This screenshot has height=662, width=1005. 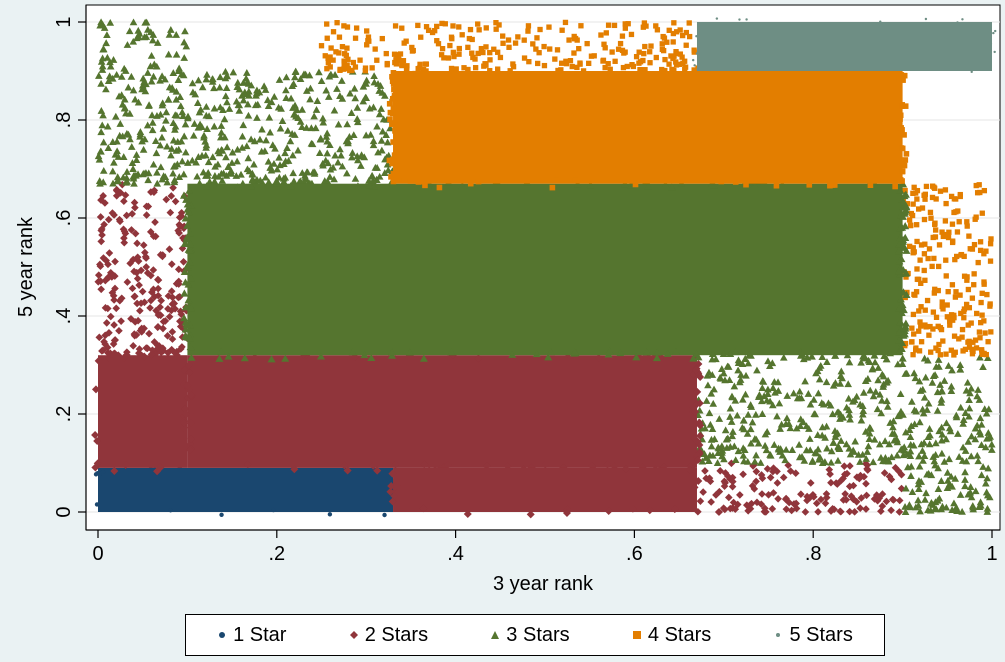 What do you see at coordinates (813, 554) in the screenshot?
I see `x-tick-label: .8` at bounding box center [813, 554].